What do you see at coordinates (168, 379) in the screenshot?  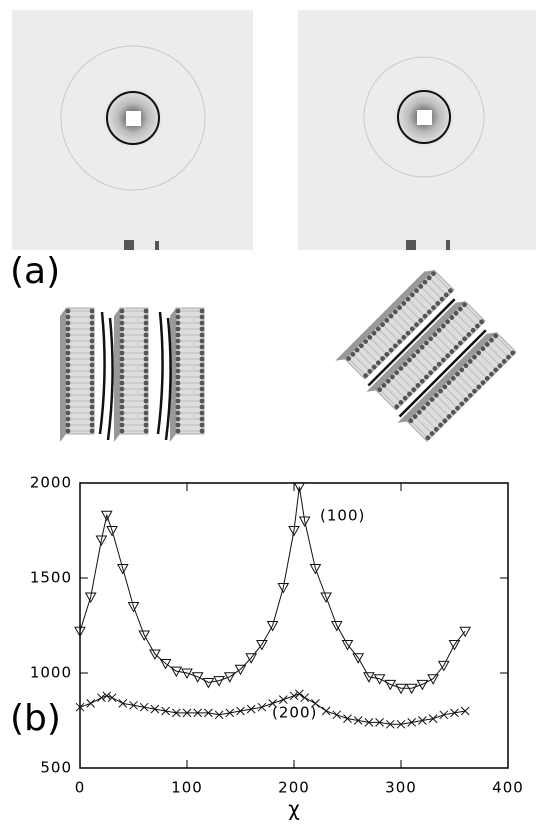 I see `water-layer` at bounding box center [168, 379].